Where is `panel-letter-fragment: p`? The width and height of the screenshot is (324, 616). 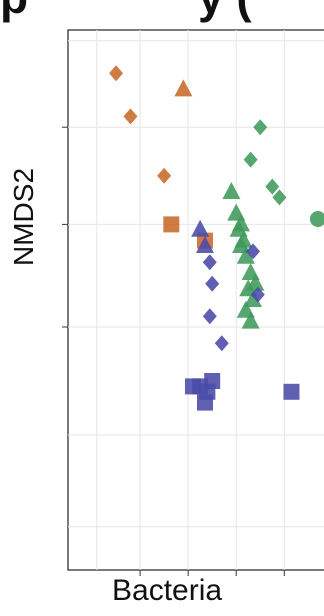 panel-letter-fragment: p is located at coordinates (14, 12).